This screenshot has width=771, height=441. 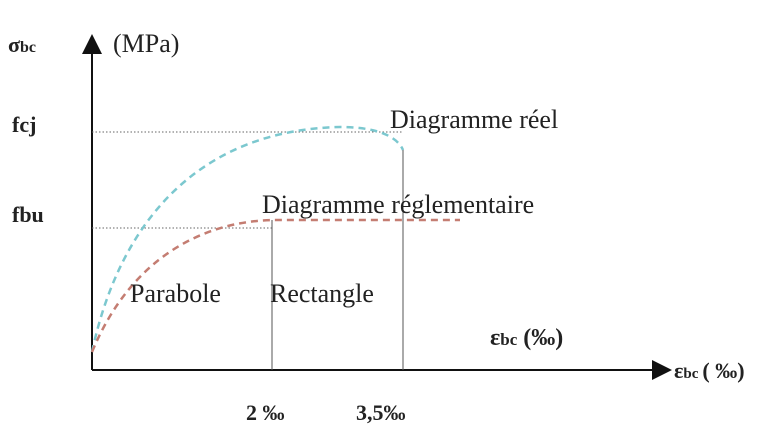 I want to click on y-axis-symbol: σbc, so click(x=22, y=44).